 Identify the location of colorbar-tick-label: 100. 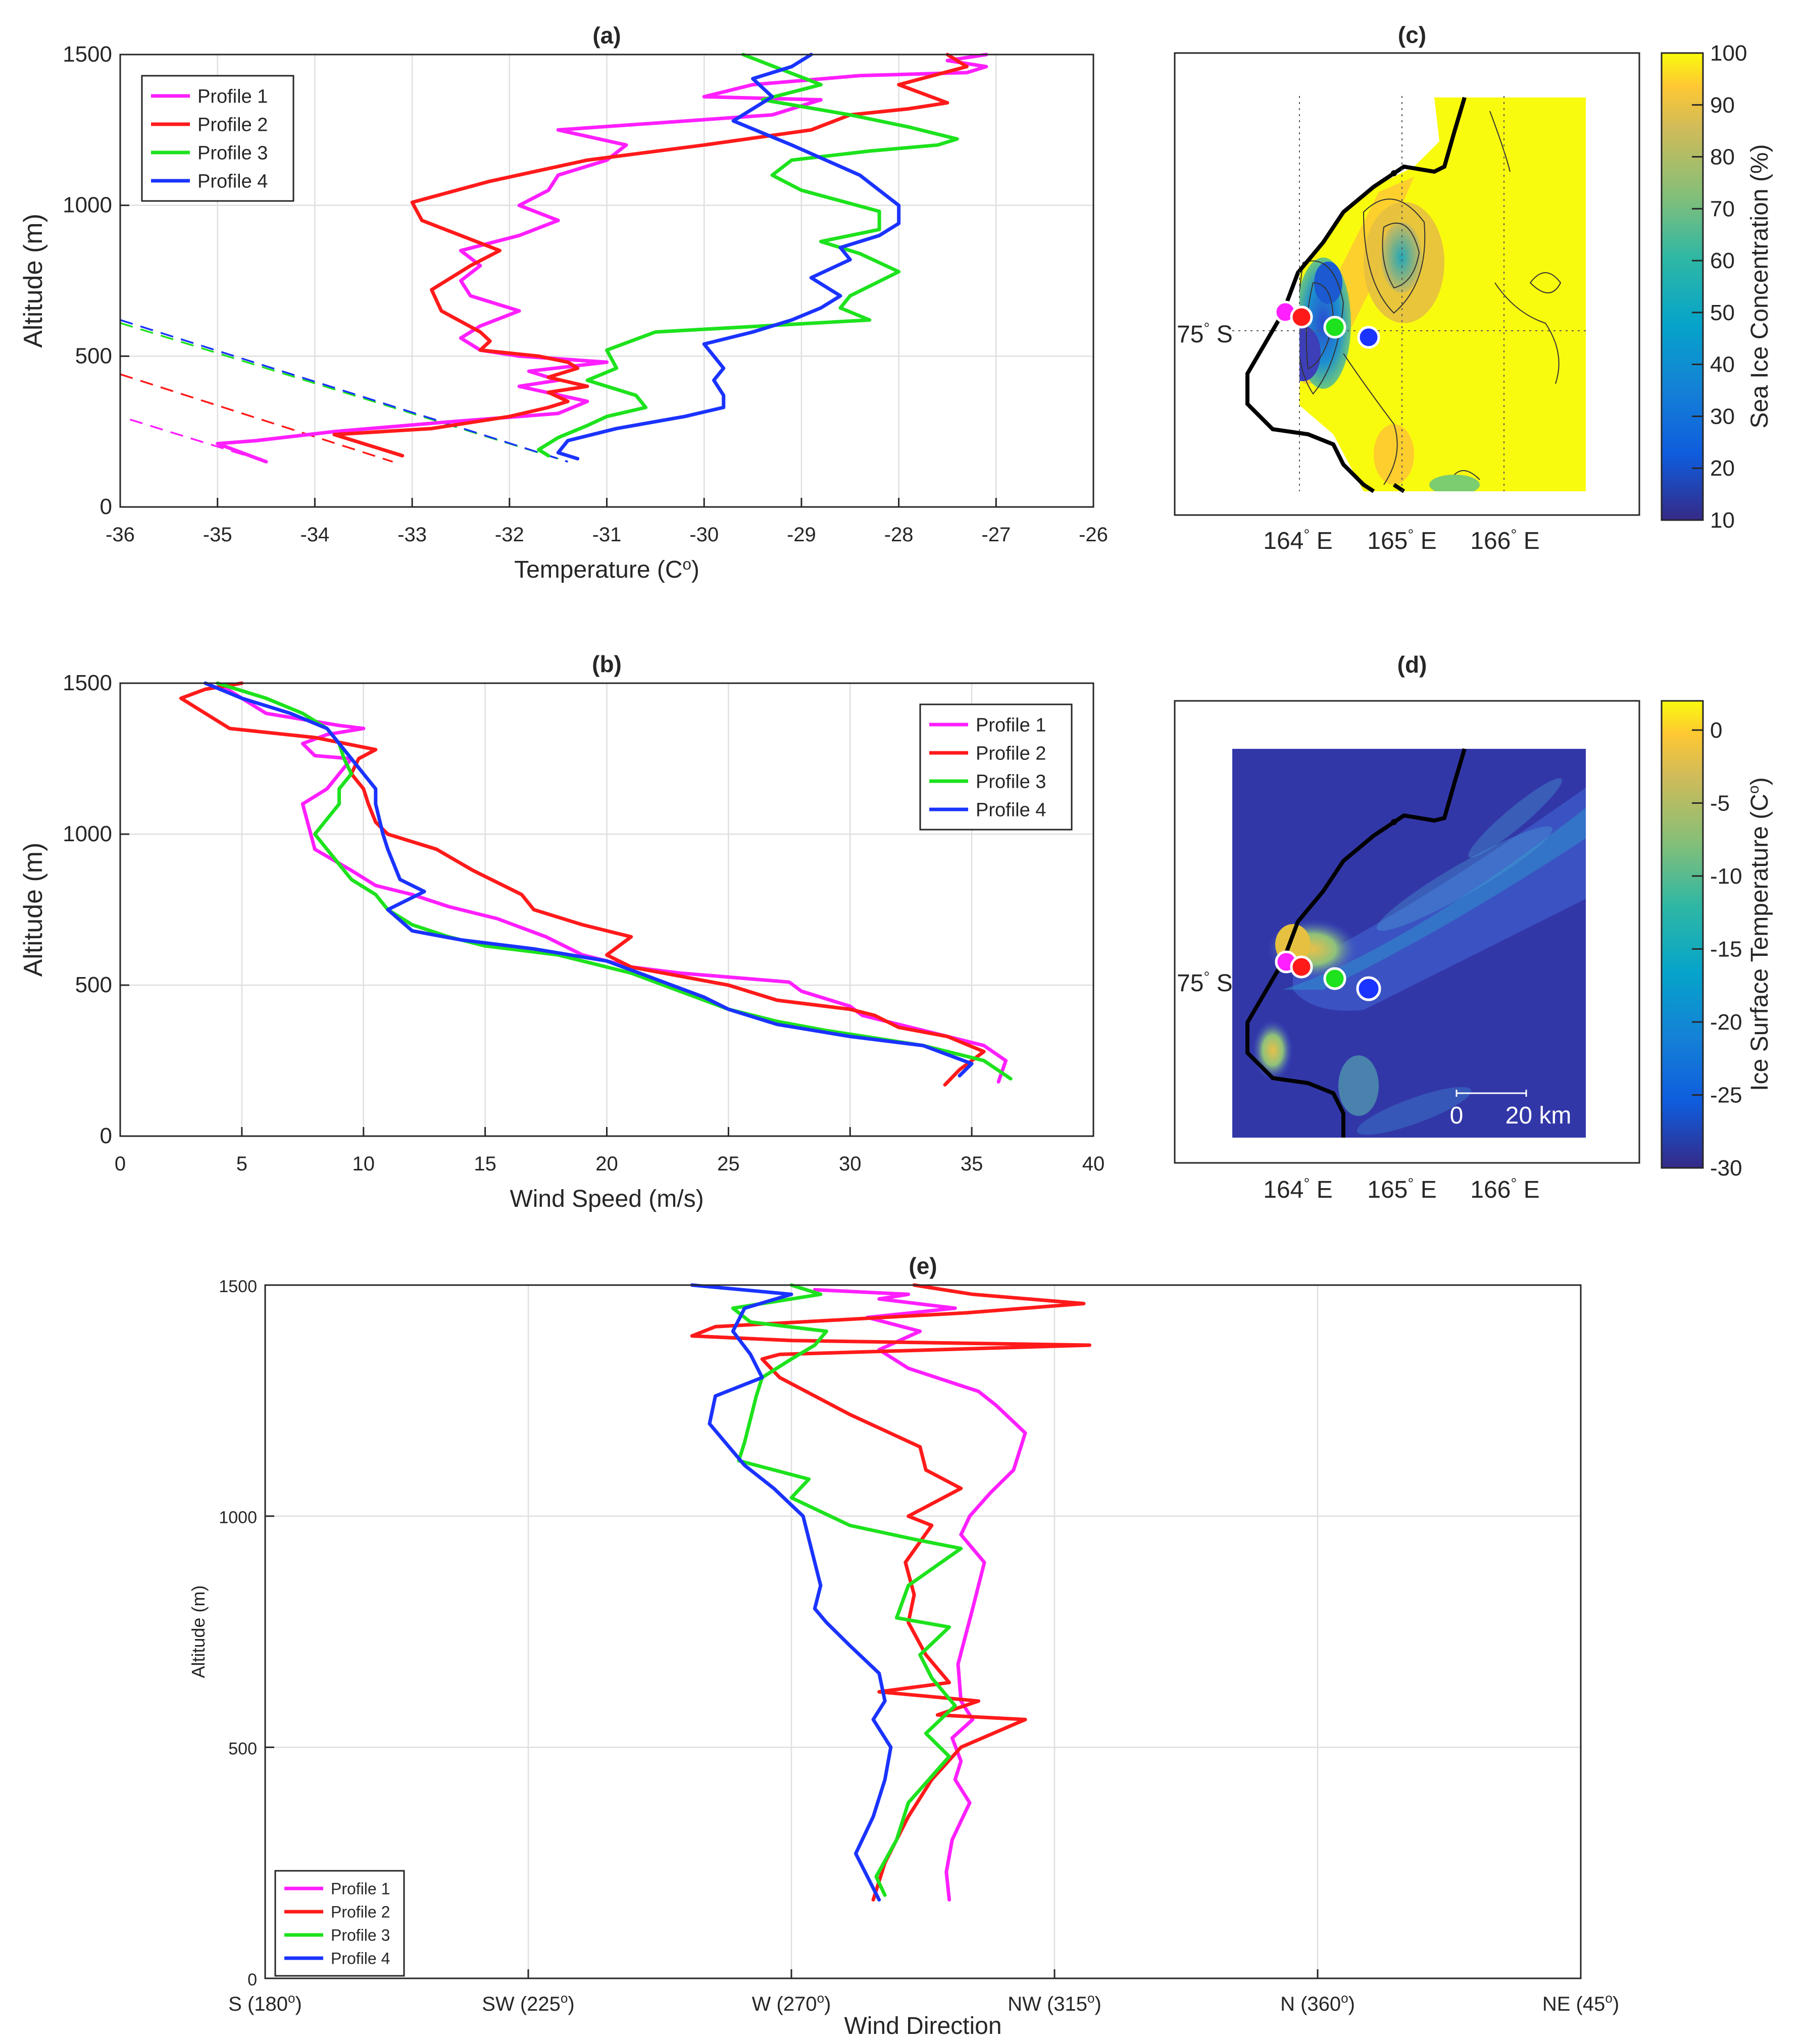
(1728, 53).